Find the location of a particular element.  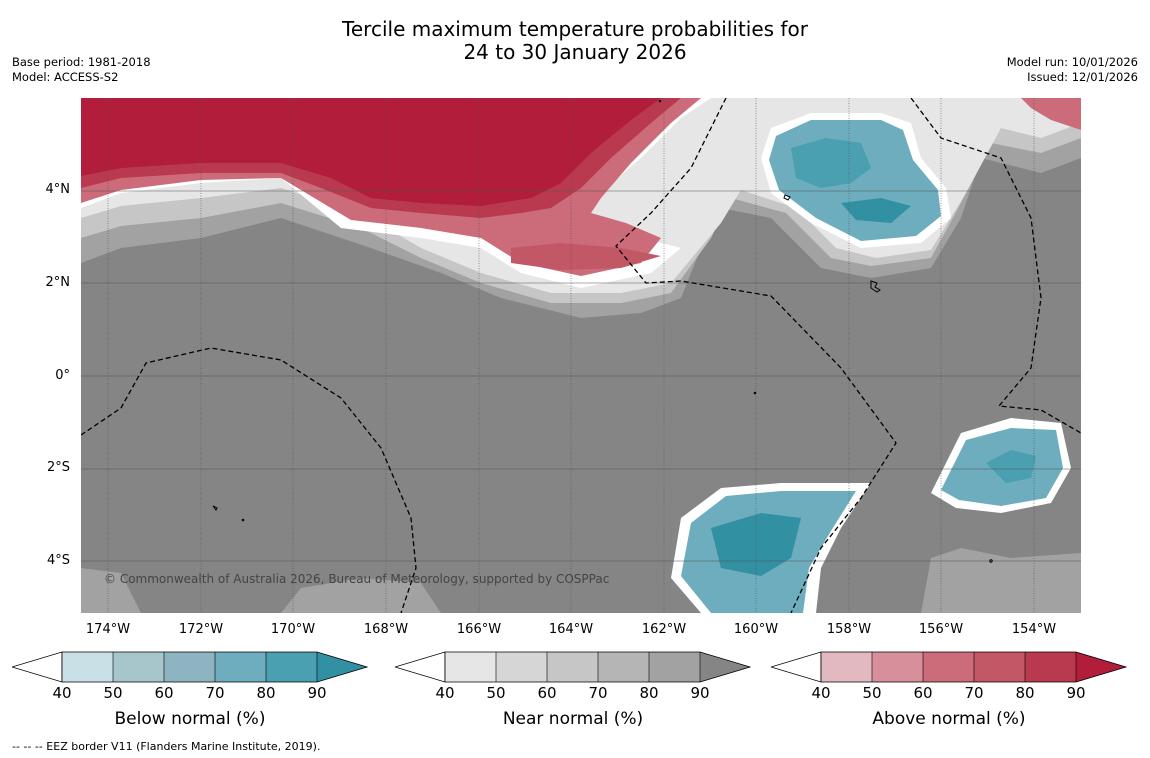

near-normal-sw-patch is located at coordinates (111, 590).